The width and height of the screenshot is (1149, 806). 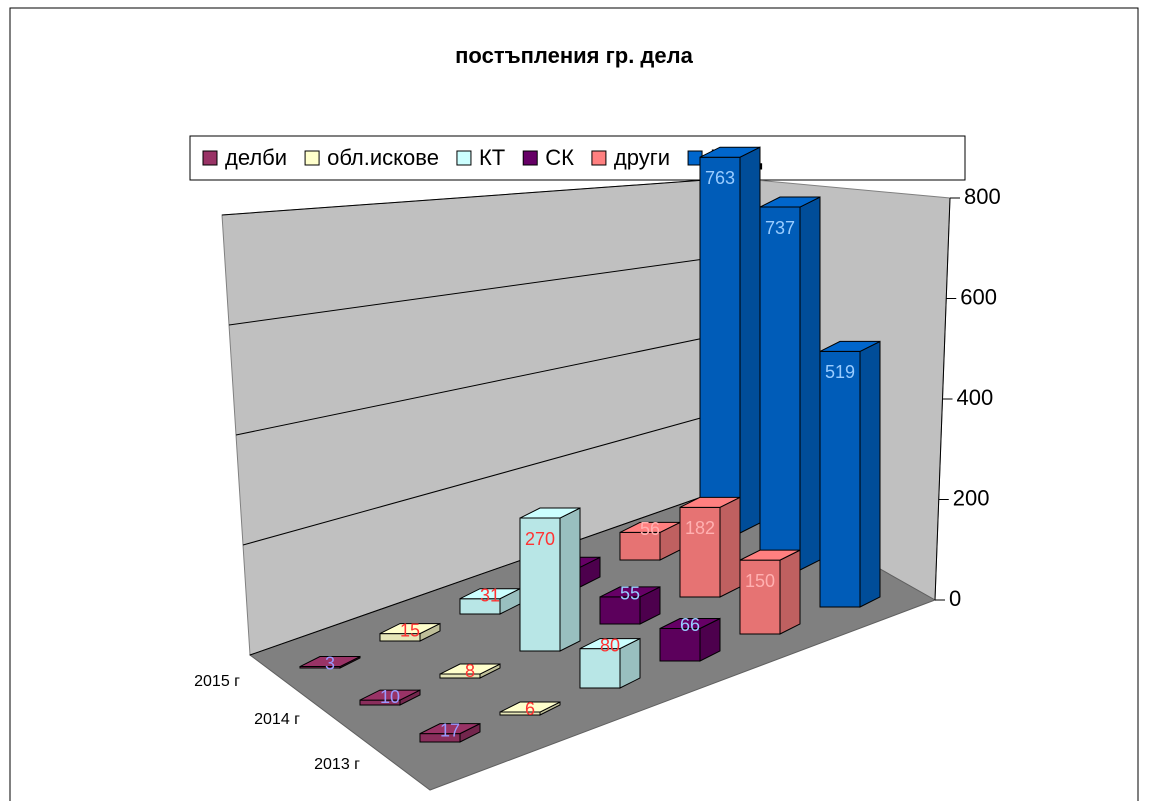 What do you see at coordinates (492, 157) in the screenshot?
I see `legend-label: КТ` at bounding box center [492, 157].